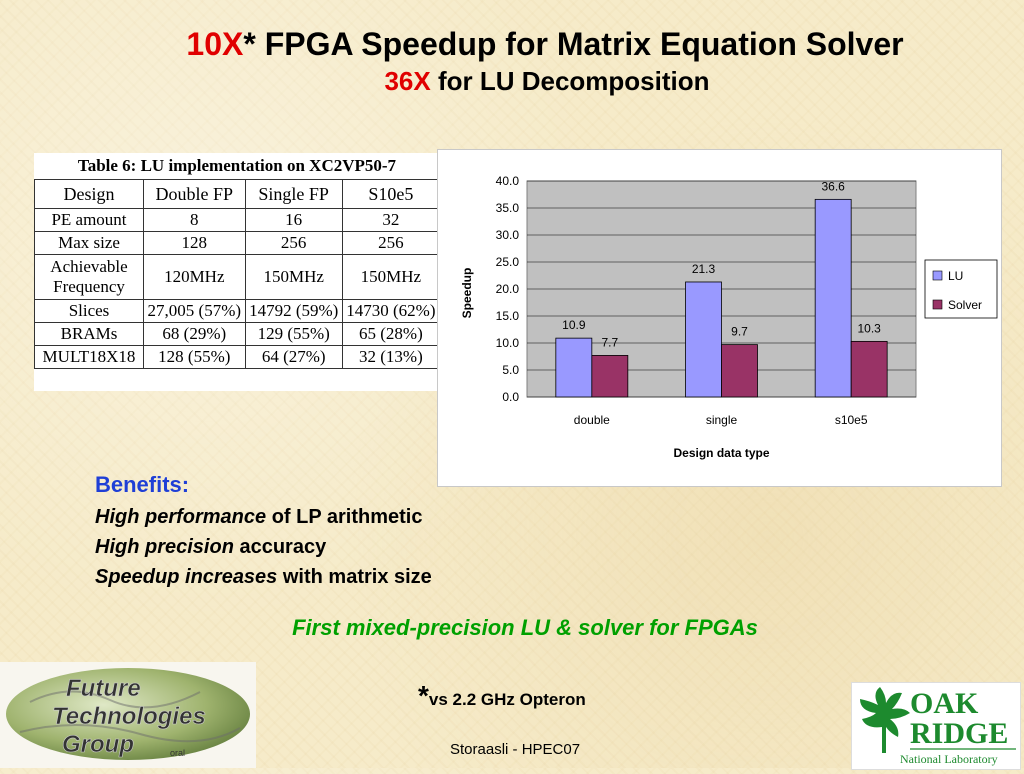 Image resolution: width=1024 pixels, height=774 pixels. Describe the element at coordinates (739, 332) in the screenshot. I see `data-label: 9.7` at that location.